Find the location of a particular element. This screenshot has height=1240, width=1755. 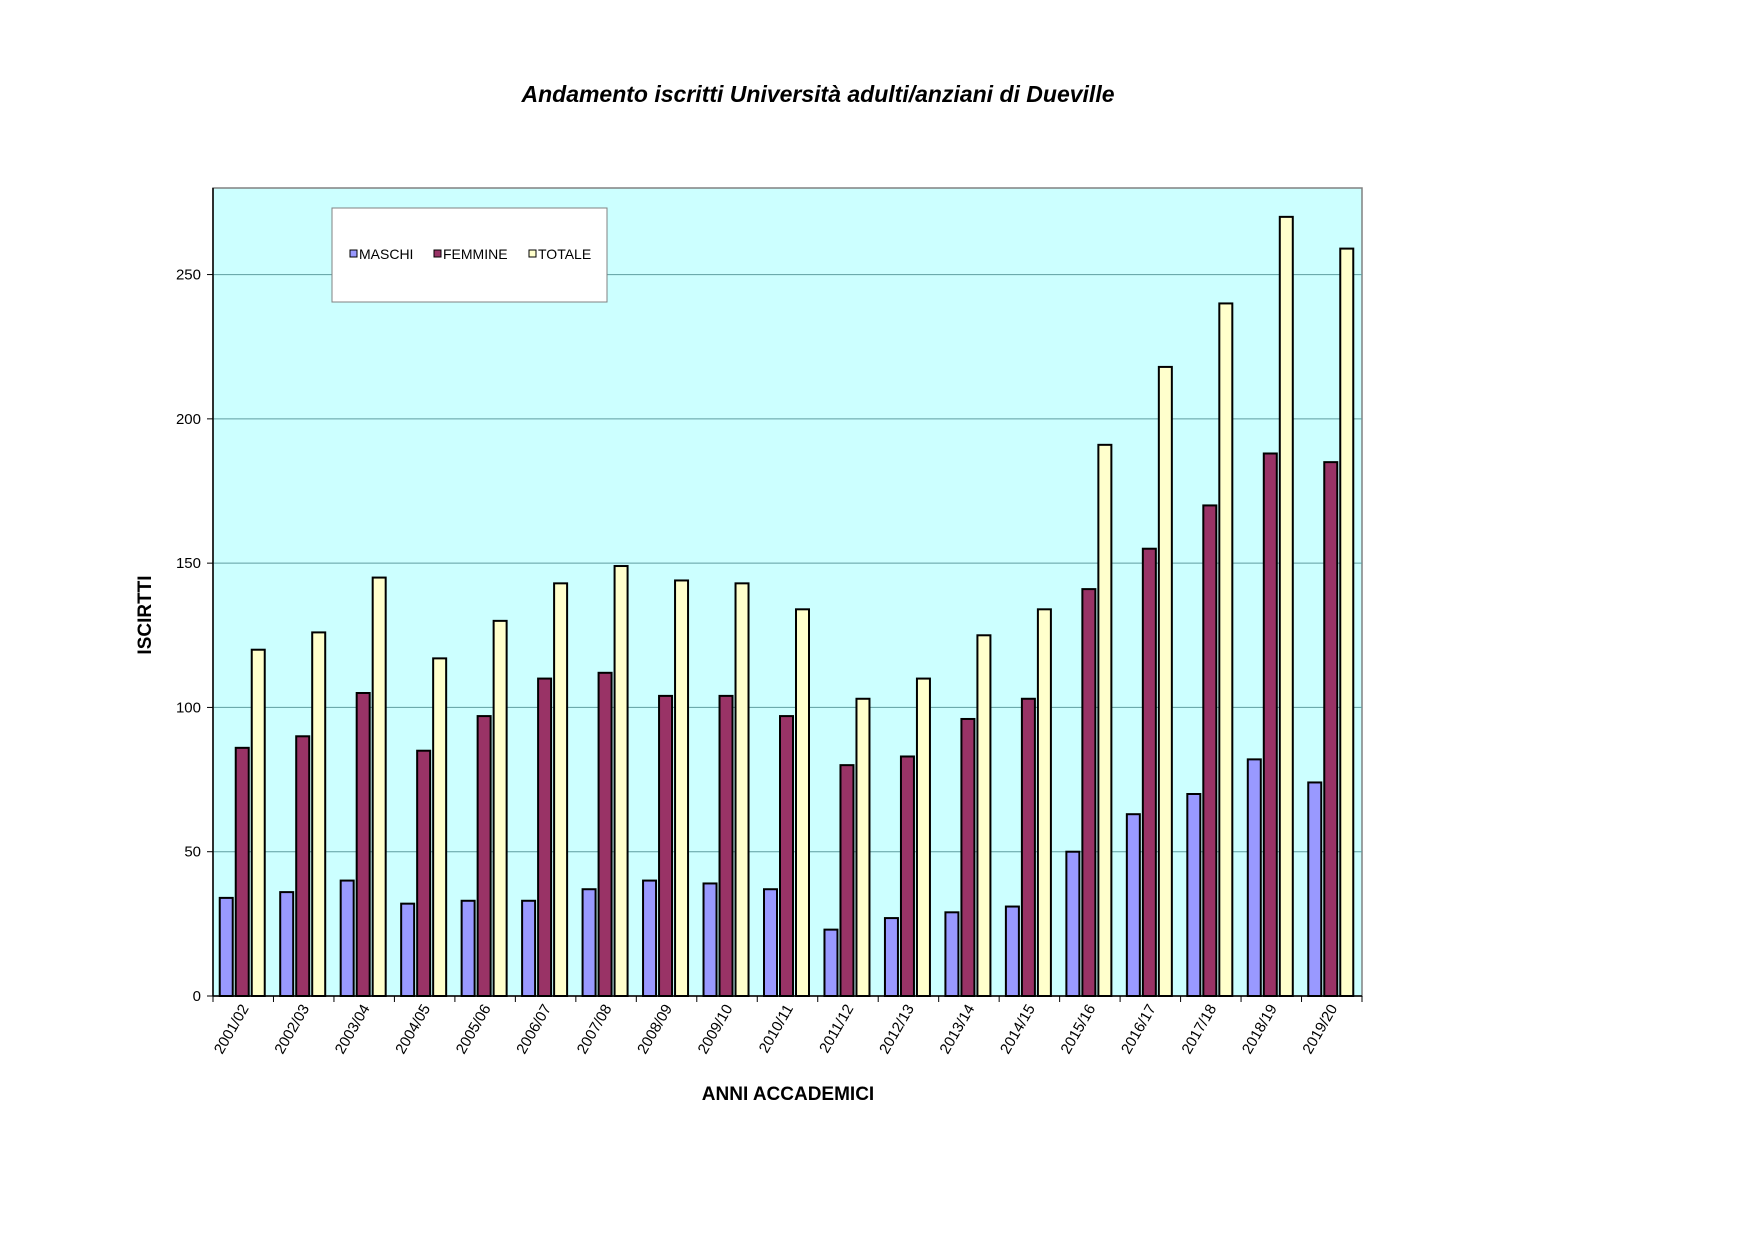

x-tick-label: 2018/19 is located at coordinates (1260, 1029).